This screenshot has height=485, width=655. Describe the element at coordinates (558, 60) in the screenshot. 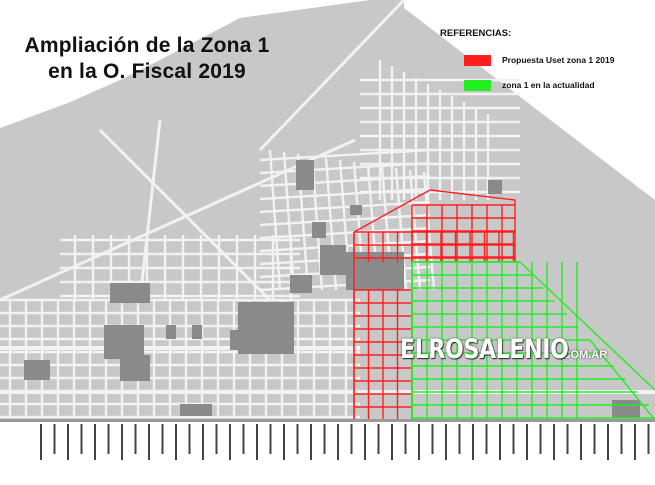

I see `legend-label-proposed: Propuesta Uset zona 1 2019` at that location.